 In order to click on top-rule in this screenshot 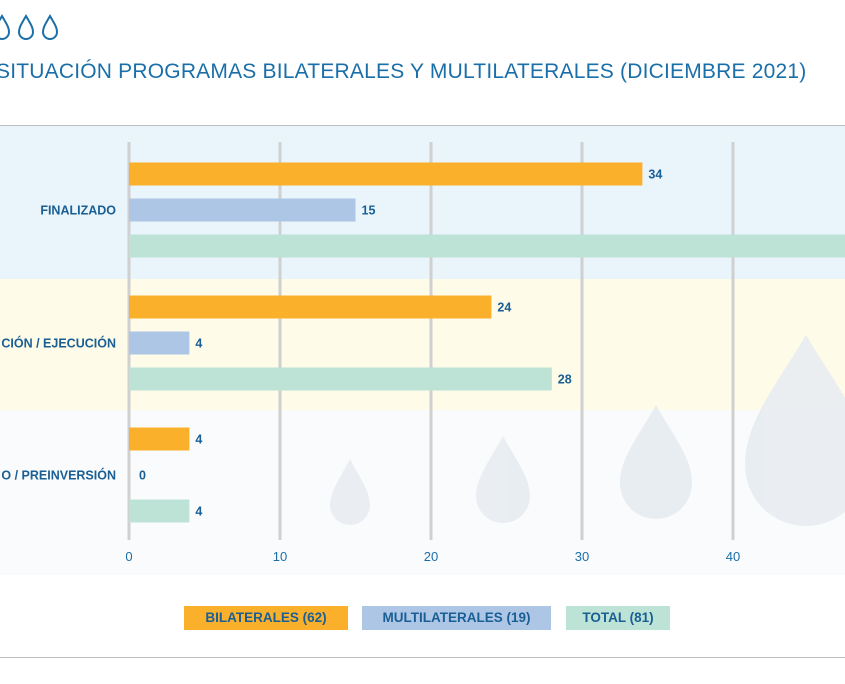, I will do `click(422, 125)`.